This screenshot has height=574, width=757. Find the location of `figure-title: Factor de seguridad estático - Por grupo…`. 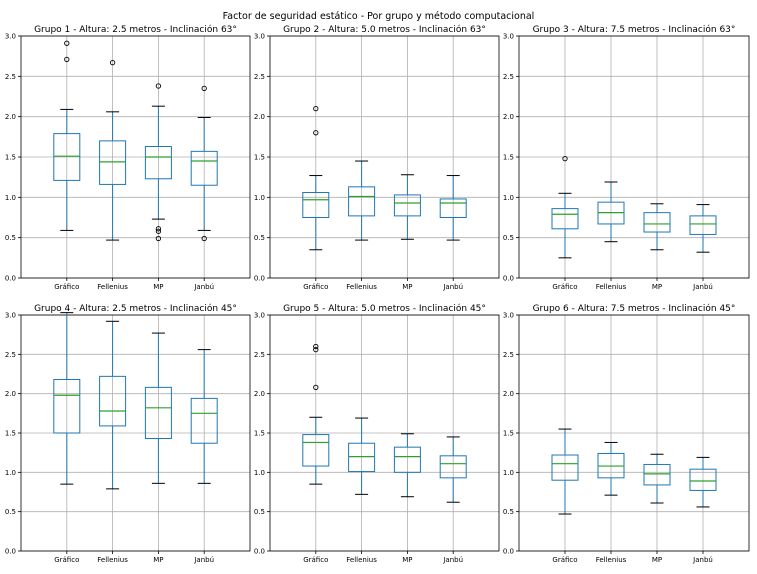

figure-title: Factor de seguridad estático - Por grupo… is located at coordinates (379, 16).